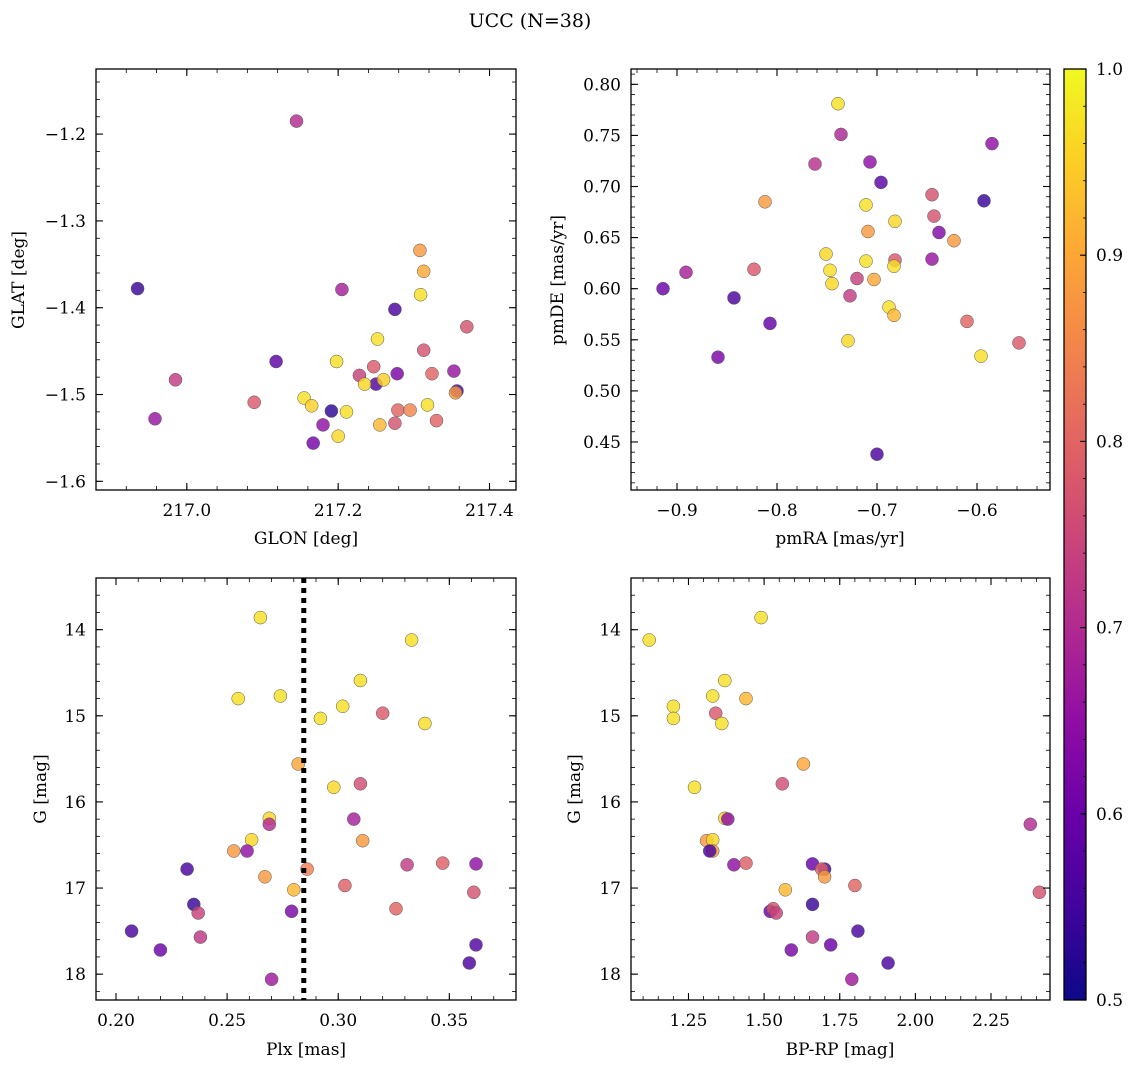 The image size is (1136, 1068). Describe the element at coordinates (41, 788) in the screenshot. I see `y-axis-label-plx-g: G [mag]` at that location.